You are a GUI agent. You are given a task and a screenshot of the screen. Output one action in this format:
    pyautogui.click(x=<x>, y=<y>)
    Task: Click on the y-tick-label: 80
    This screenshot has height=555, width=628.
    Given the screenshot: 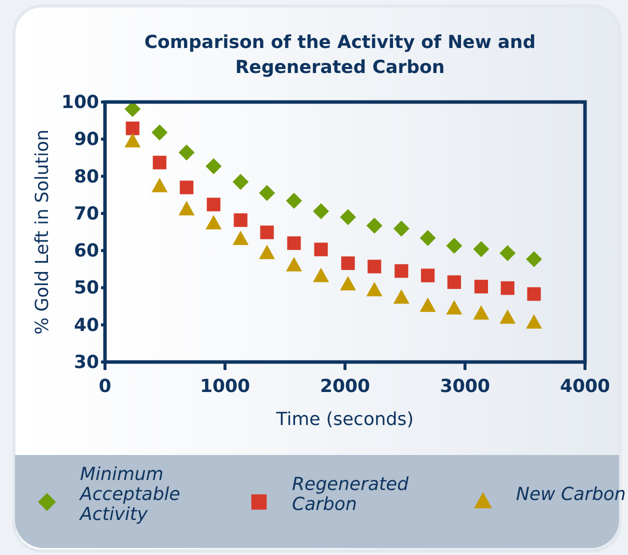 What is the action you would take?
    pyautogui.click(x=86, y=177)
    